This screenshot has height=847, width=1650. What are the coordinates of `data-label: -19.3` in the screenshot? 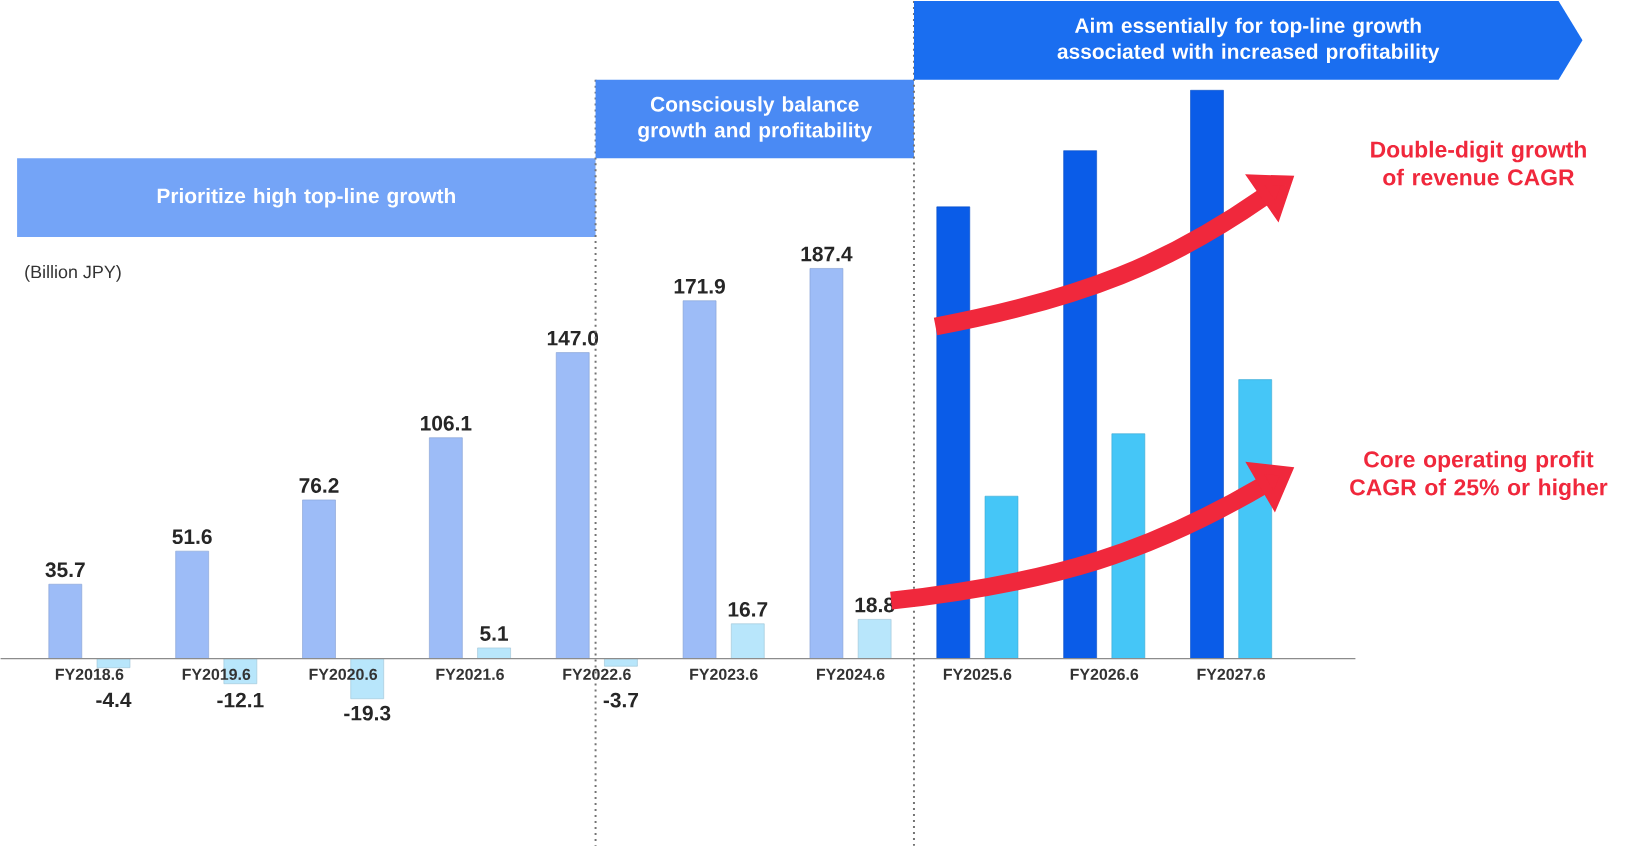 It's located at (367, 713).